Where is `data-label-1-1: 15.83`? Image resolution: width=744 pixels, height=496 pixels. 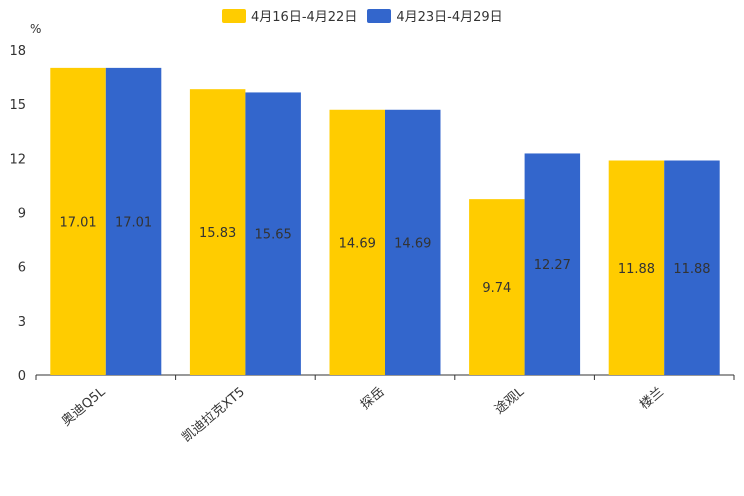
data-label-1-1: 15.83 is located at coordinates (217, 233).